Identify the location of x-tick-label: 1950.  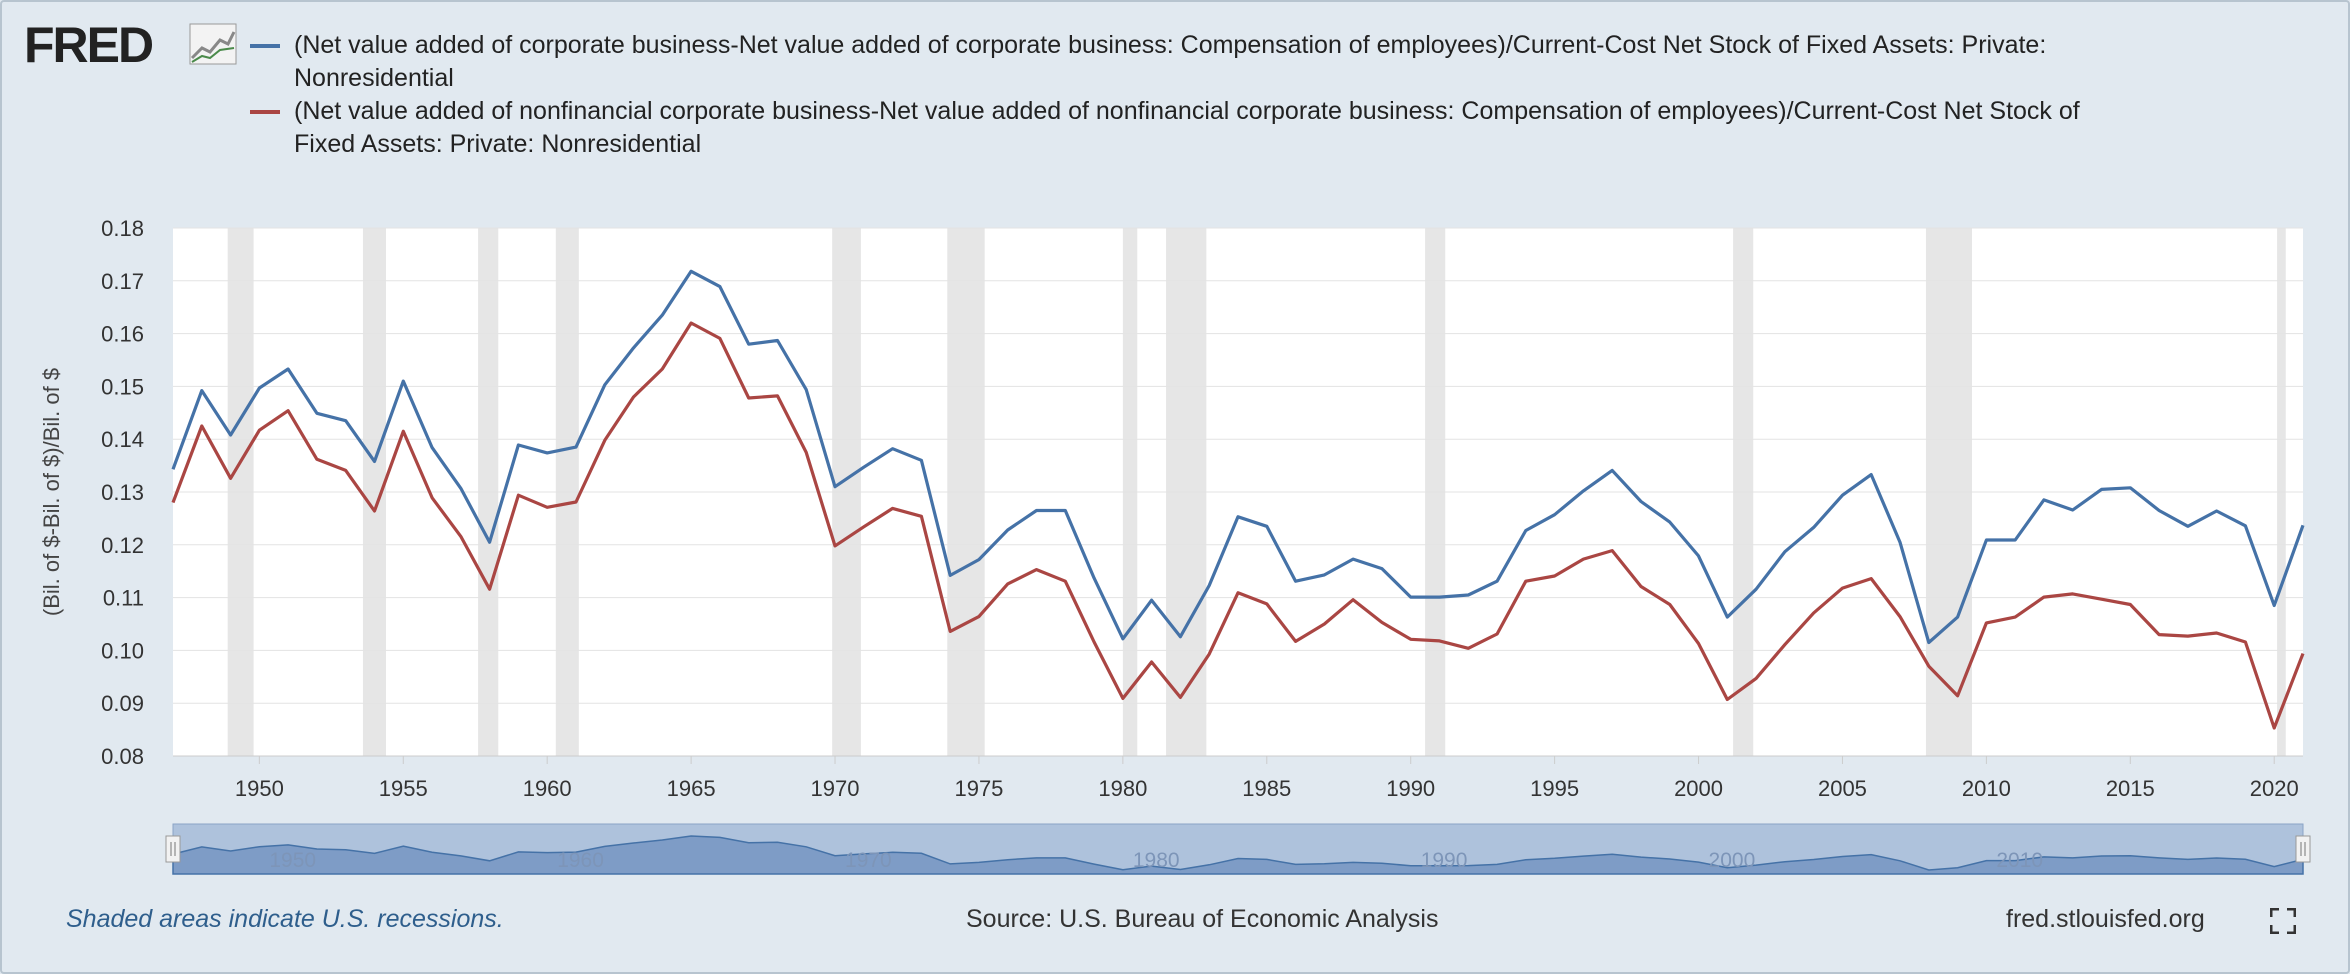
(259, 788).